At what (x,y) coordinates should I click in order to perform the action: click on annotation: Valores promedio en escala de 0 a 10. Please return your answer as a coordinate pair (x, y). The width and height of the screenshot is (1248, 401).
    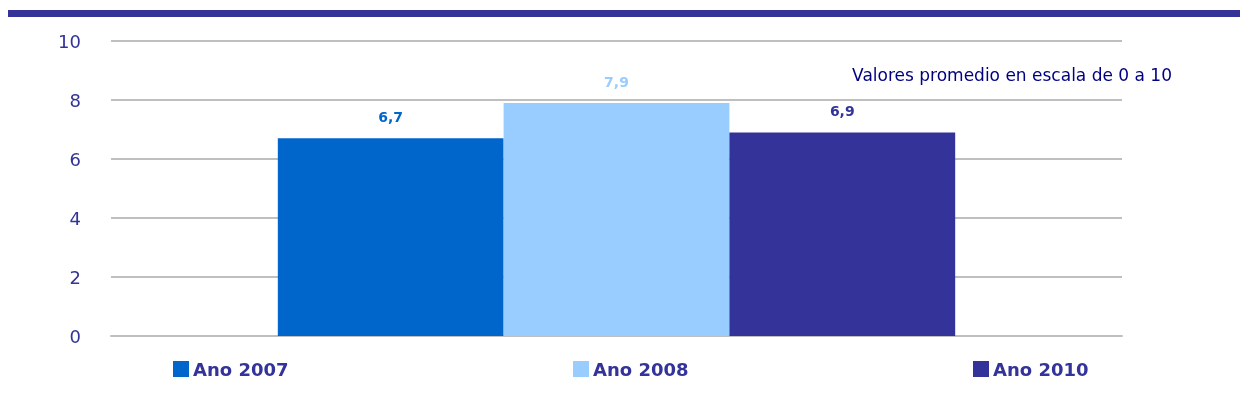
    Looking at the image, I should click on (1012, 74).